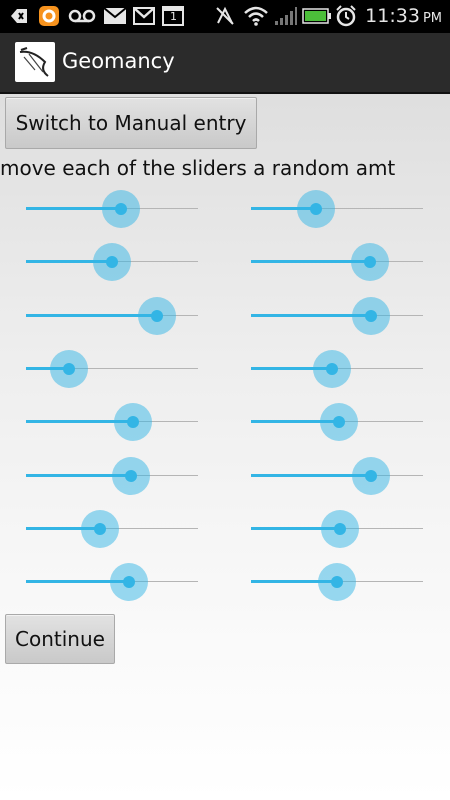  What do you see at coordinates (49, 16) in the screenshot?
I see `notification-icon` at bounding box center [49, 16].